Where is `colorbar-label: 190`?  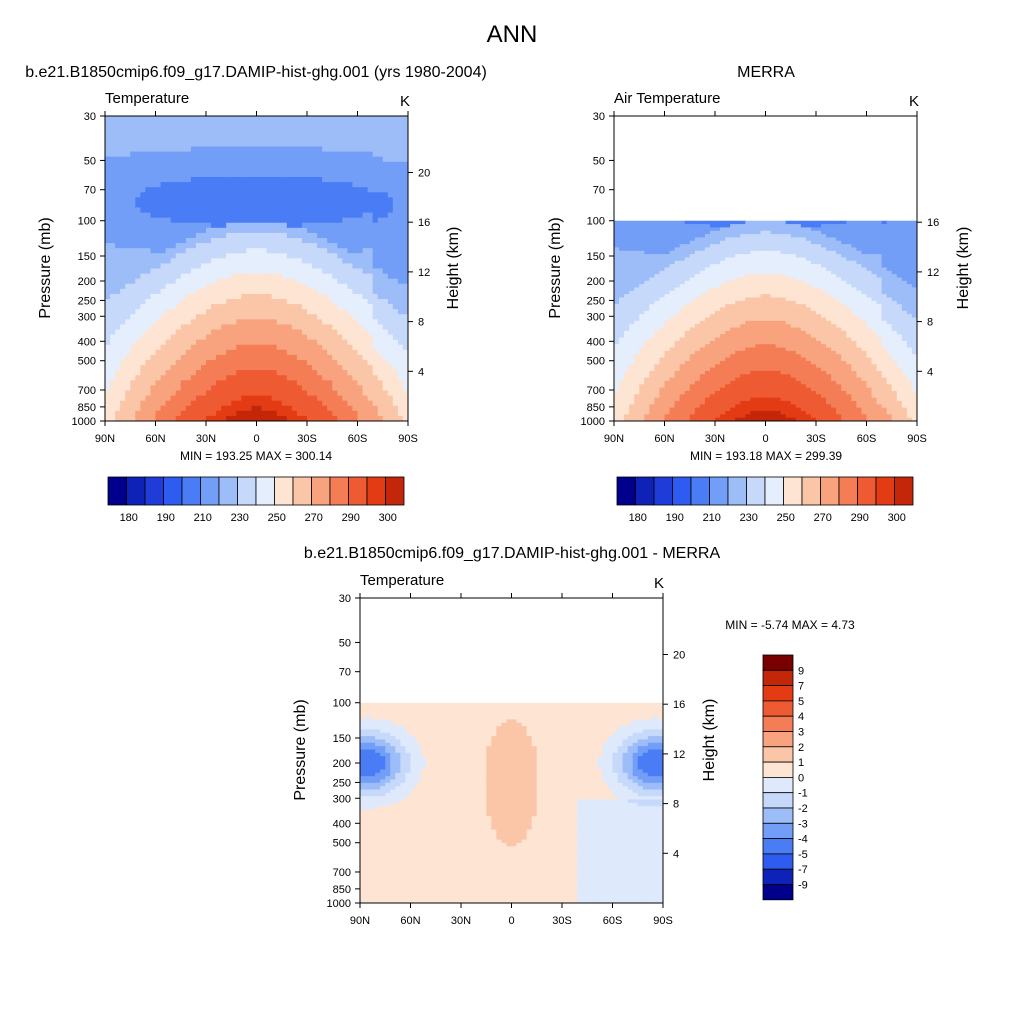
colorbar-label: 190 is located at coordinates (166, 518).